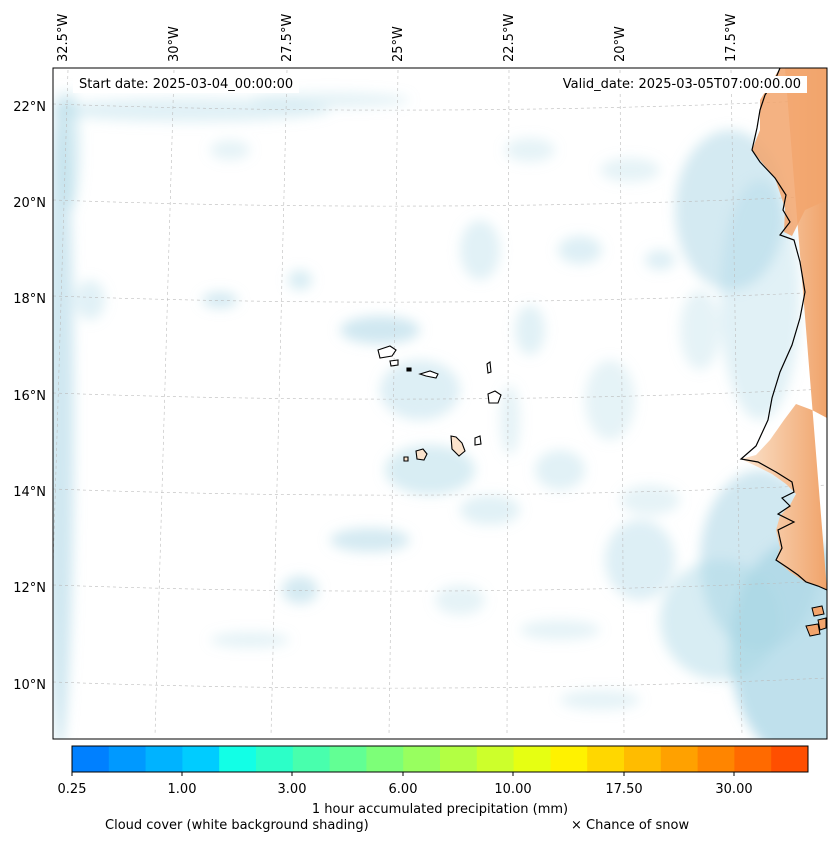 This screenshot has height=844, width=837. Describe the element at coordinates (398, 44) in the screenshot. I see `longitude-label: 25°W` at that location.